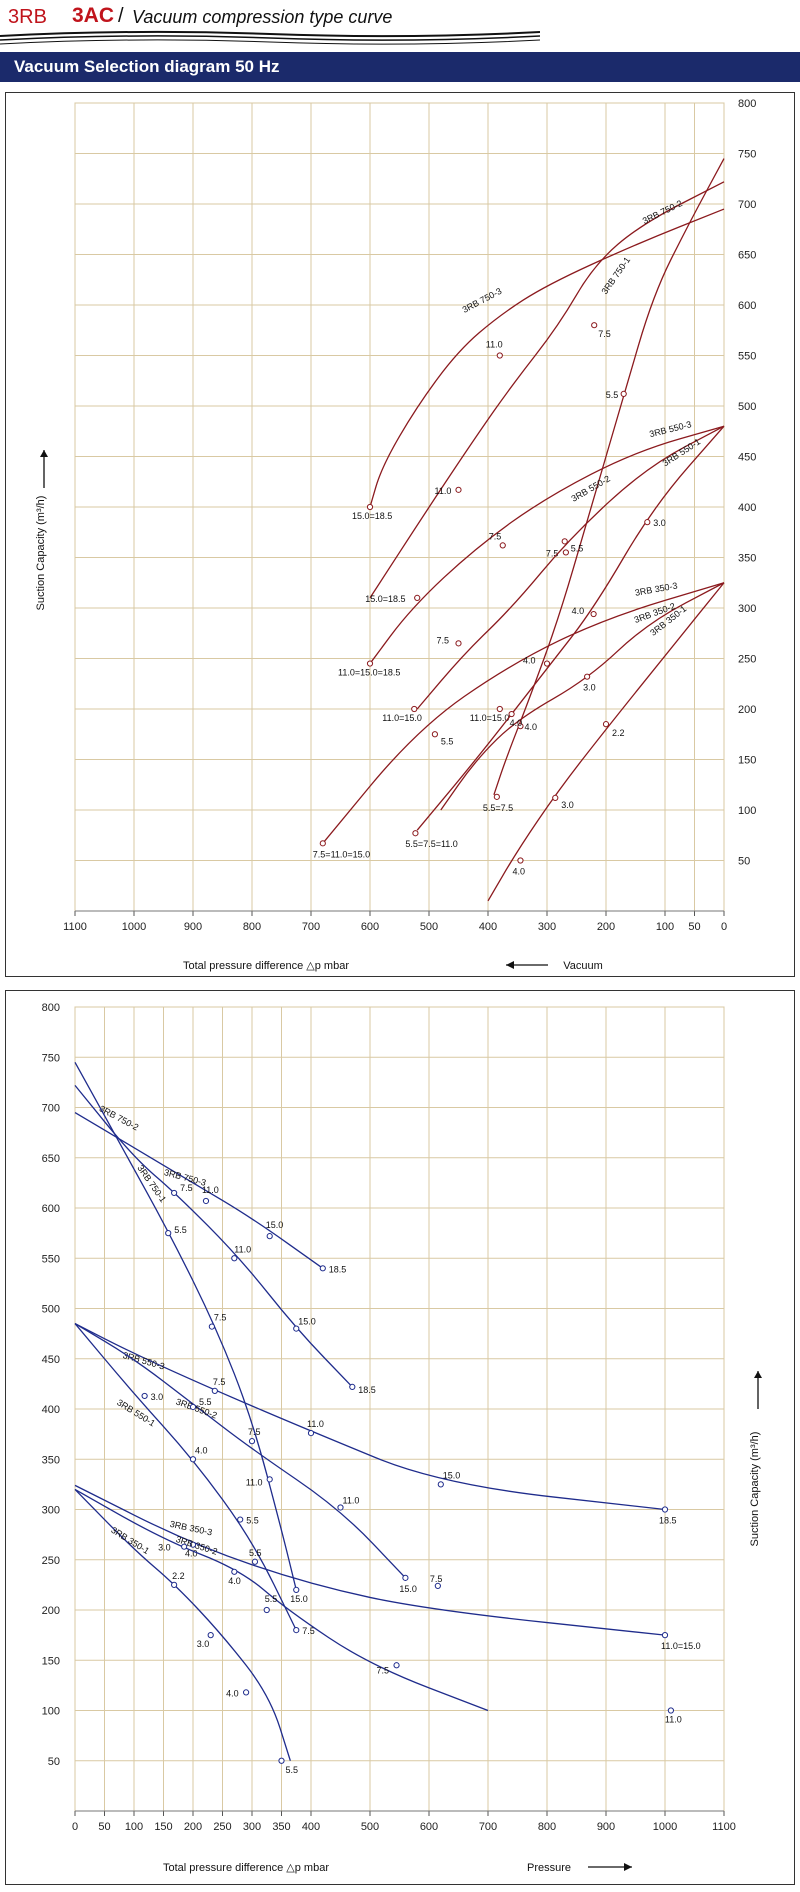 The height and width of the screenshot is (1892, 800). Describe the element at coordinates (341, 854) in the screenshot. I see `data-point-label: 7.5=11.0=15.0` at that location.